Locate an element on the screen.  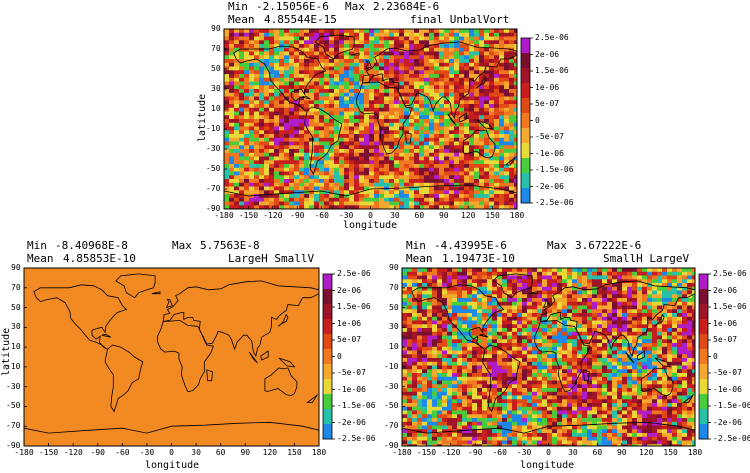
panel2-colorbar-label: -5e-07 is located at coordinates (351, 372).